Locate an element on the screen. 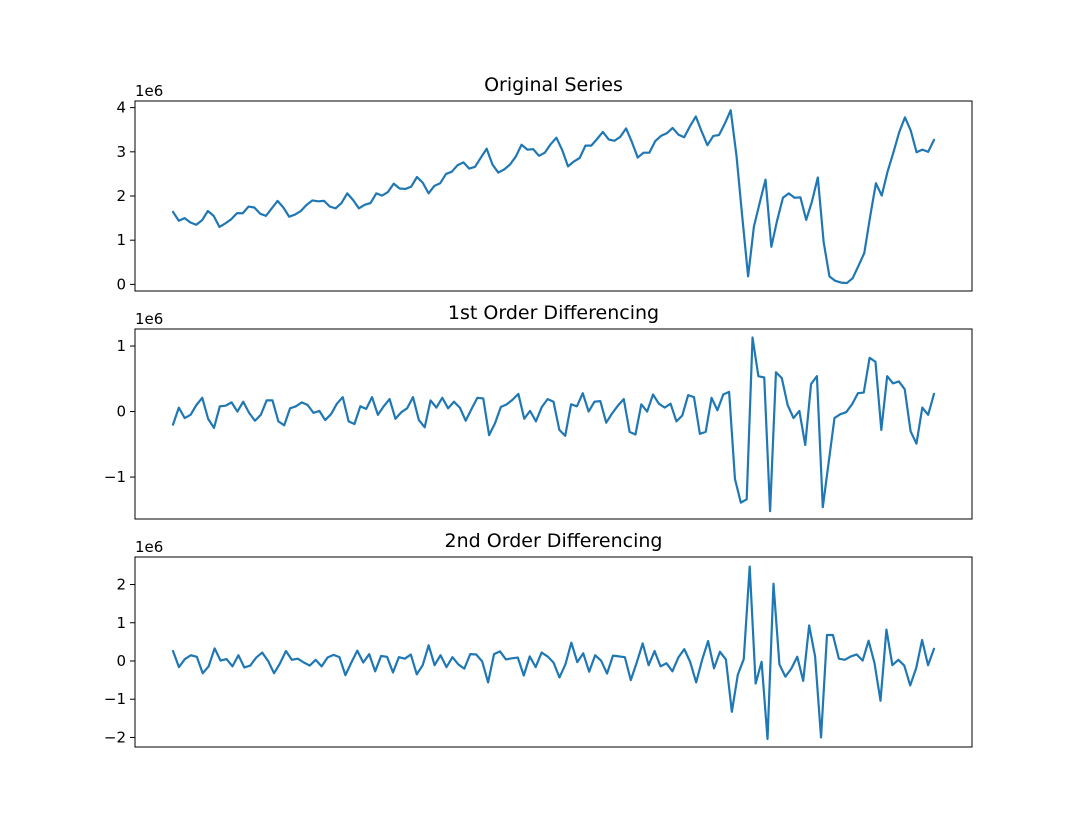  second-order-differencing-line is located at coordinates (553, 653).